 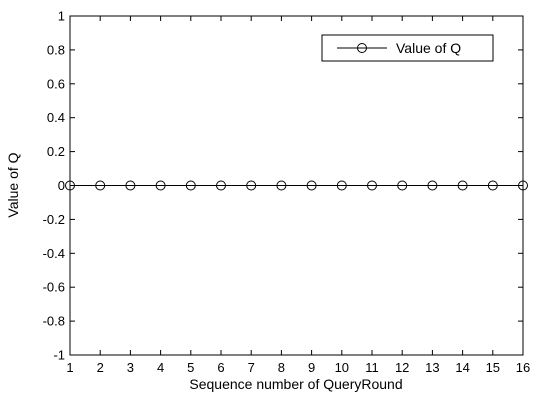 What do you see at coordinates (13, 184) in the screenshot?
I see `y-axis-label: Value of Q` at bounding box center [13, 184].